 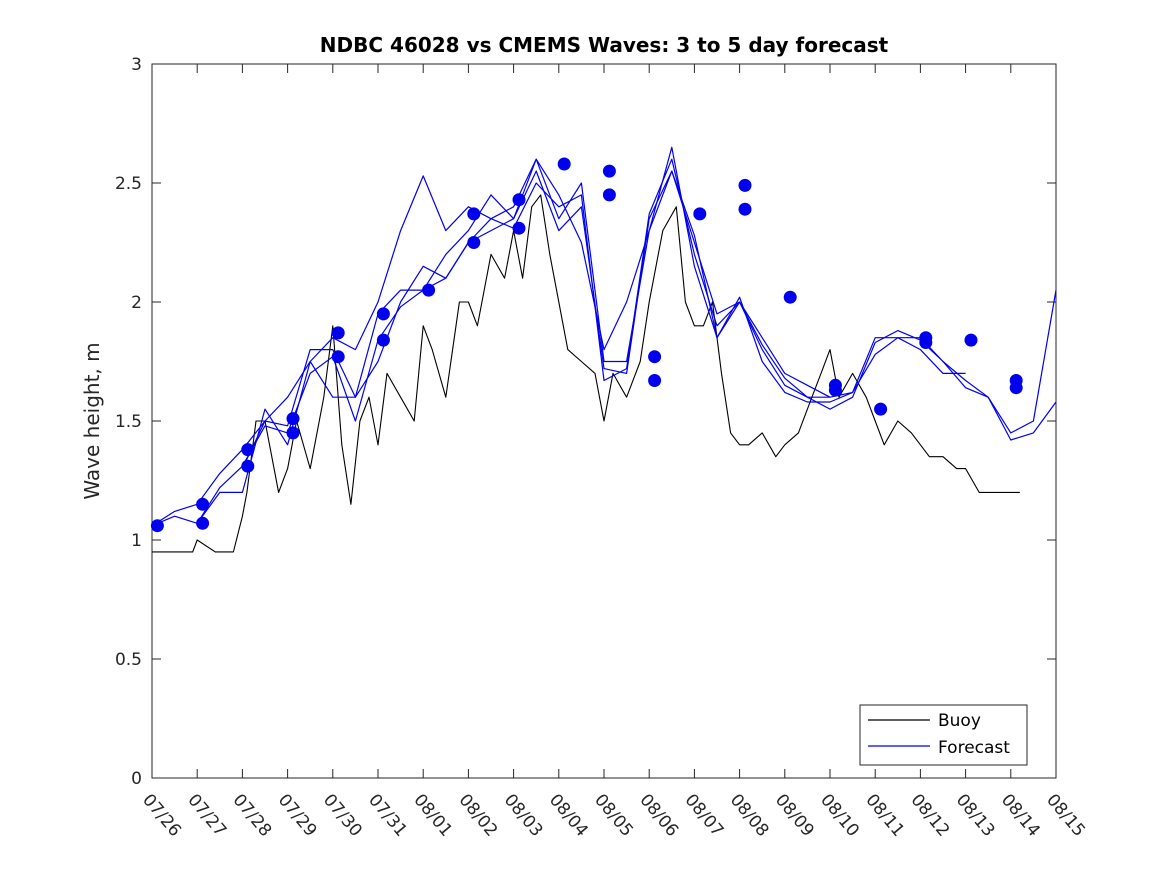 I want to click on x-tick-label: 07/31, so click(x=387, y=815).